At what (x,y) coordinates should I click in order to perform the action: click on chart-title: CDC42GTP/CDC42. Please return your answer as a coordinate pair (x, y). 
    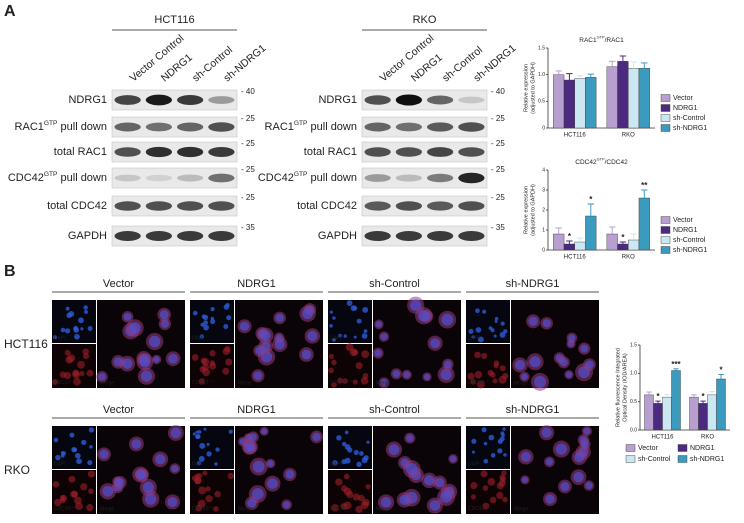
    Looking at the image, I should click on (601, 161).